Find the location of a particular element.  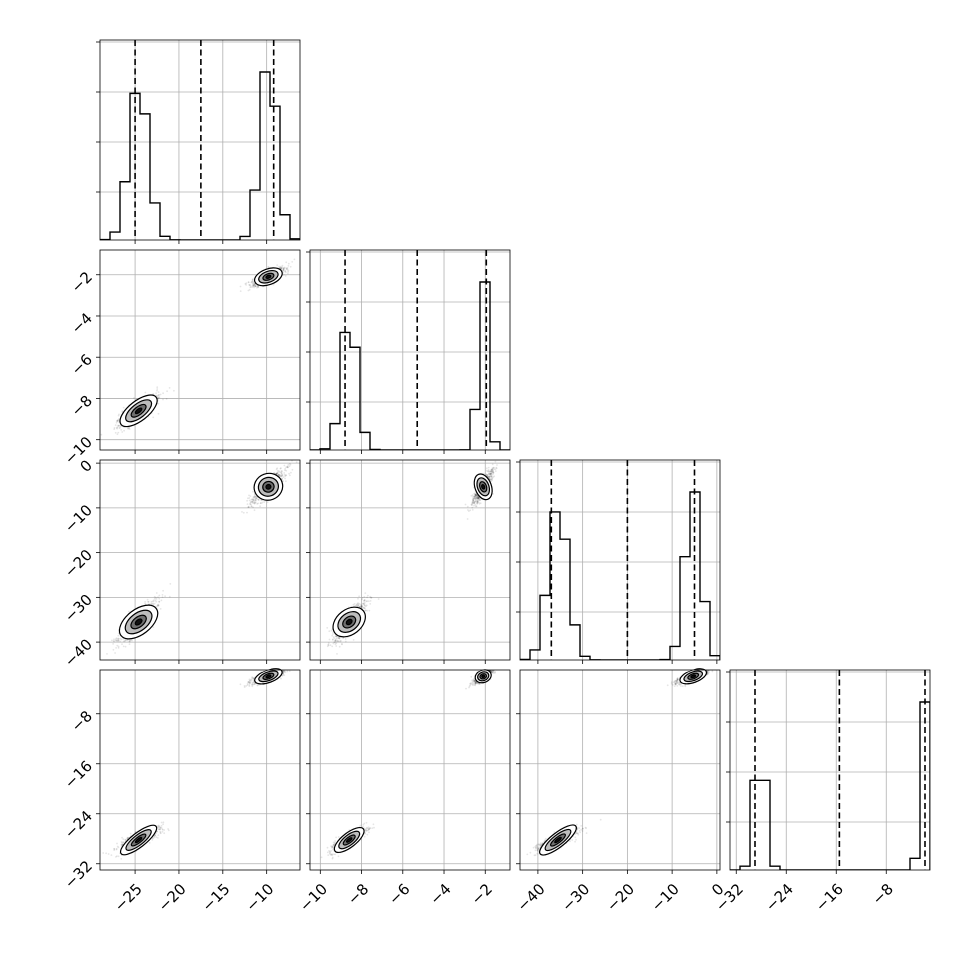

y-tick-label: −4 is located at coordinates (82, 323).